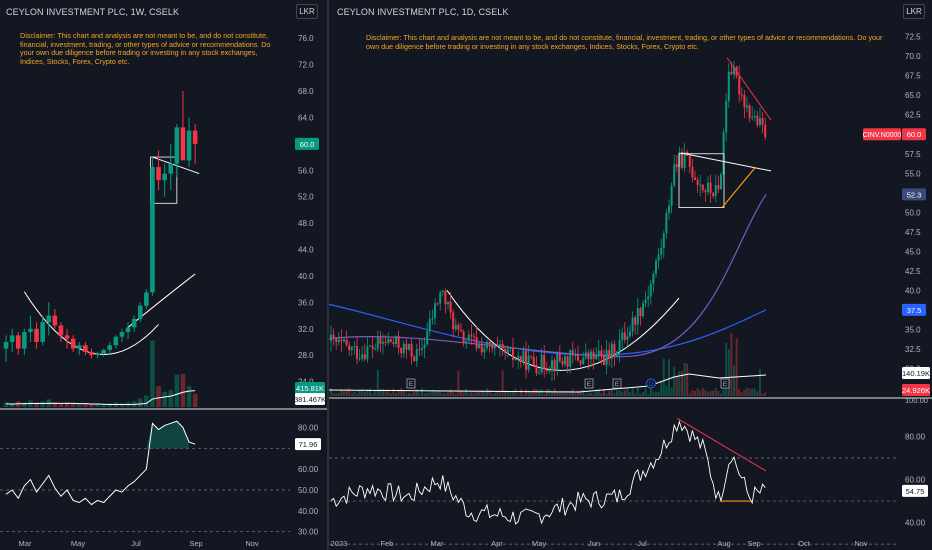  I want to click on daily-ytick: 40.0, so click(913, 290).